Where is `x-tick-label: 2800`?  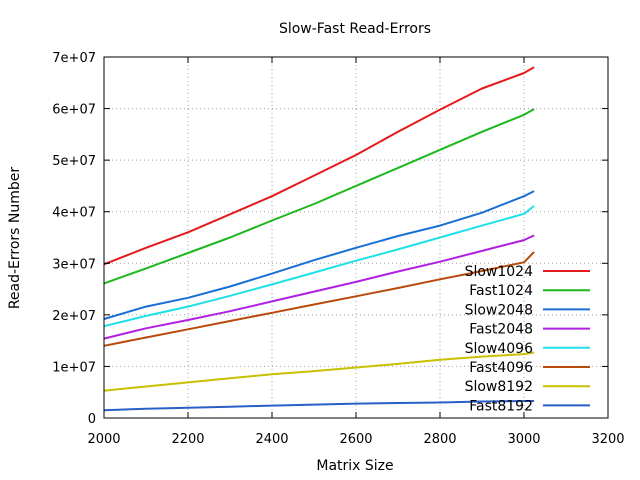 x-tick-label: 2800 is located at coordinates (439, 439).